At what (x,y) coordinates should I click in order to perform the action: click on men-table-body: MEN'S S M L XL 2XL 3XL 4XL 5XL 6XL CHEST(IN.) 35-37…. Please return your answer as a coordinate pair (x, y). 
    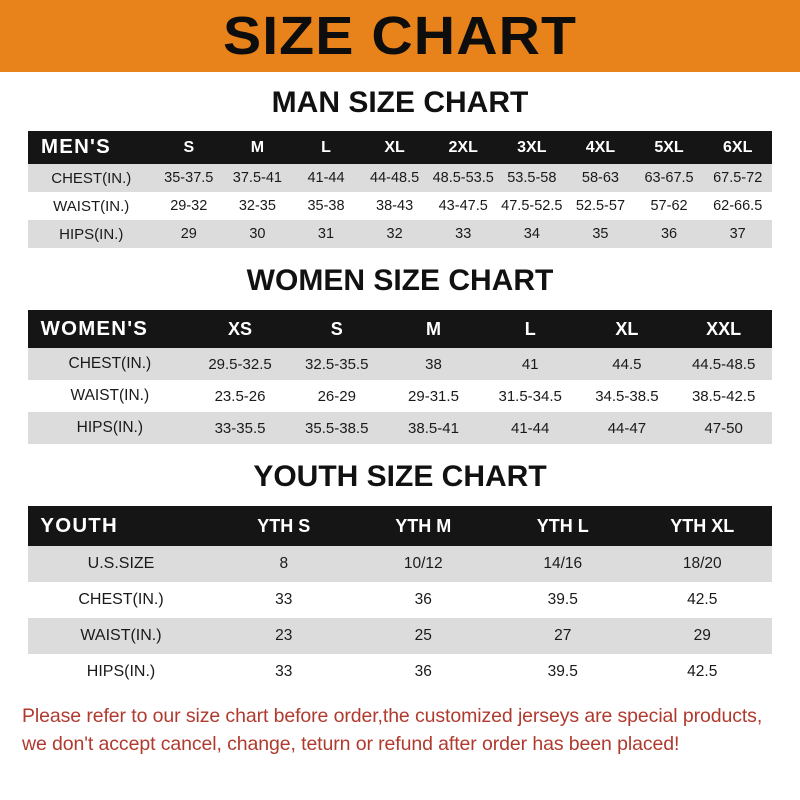
    Looking at the image, I should click on (400, 189).